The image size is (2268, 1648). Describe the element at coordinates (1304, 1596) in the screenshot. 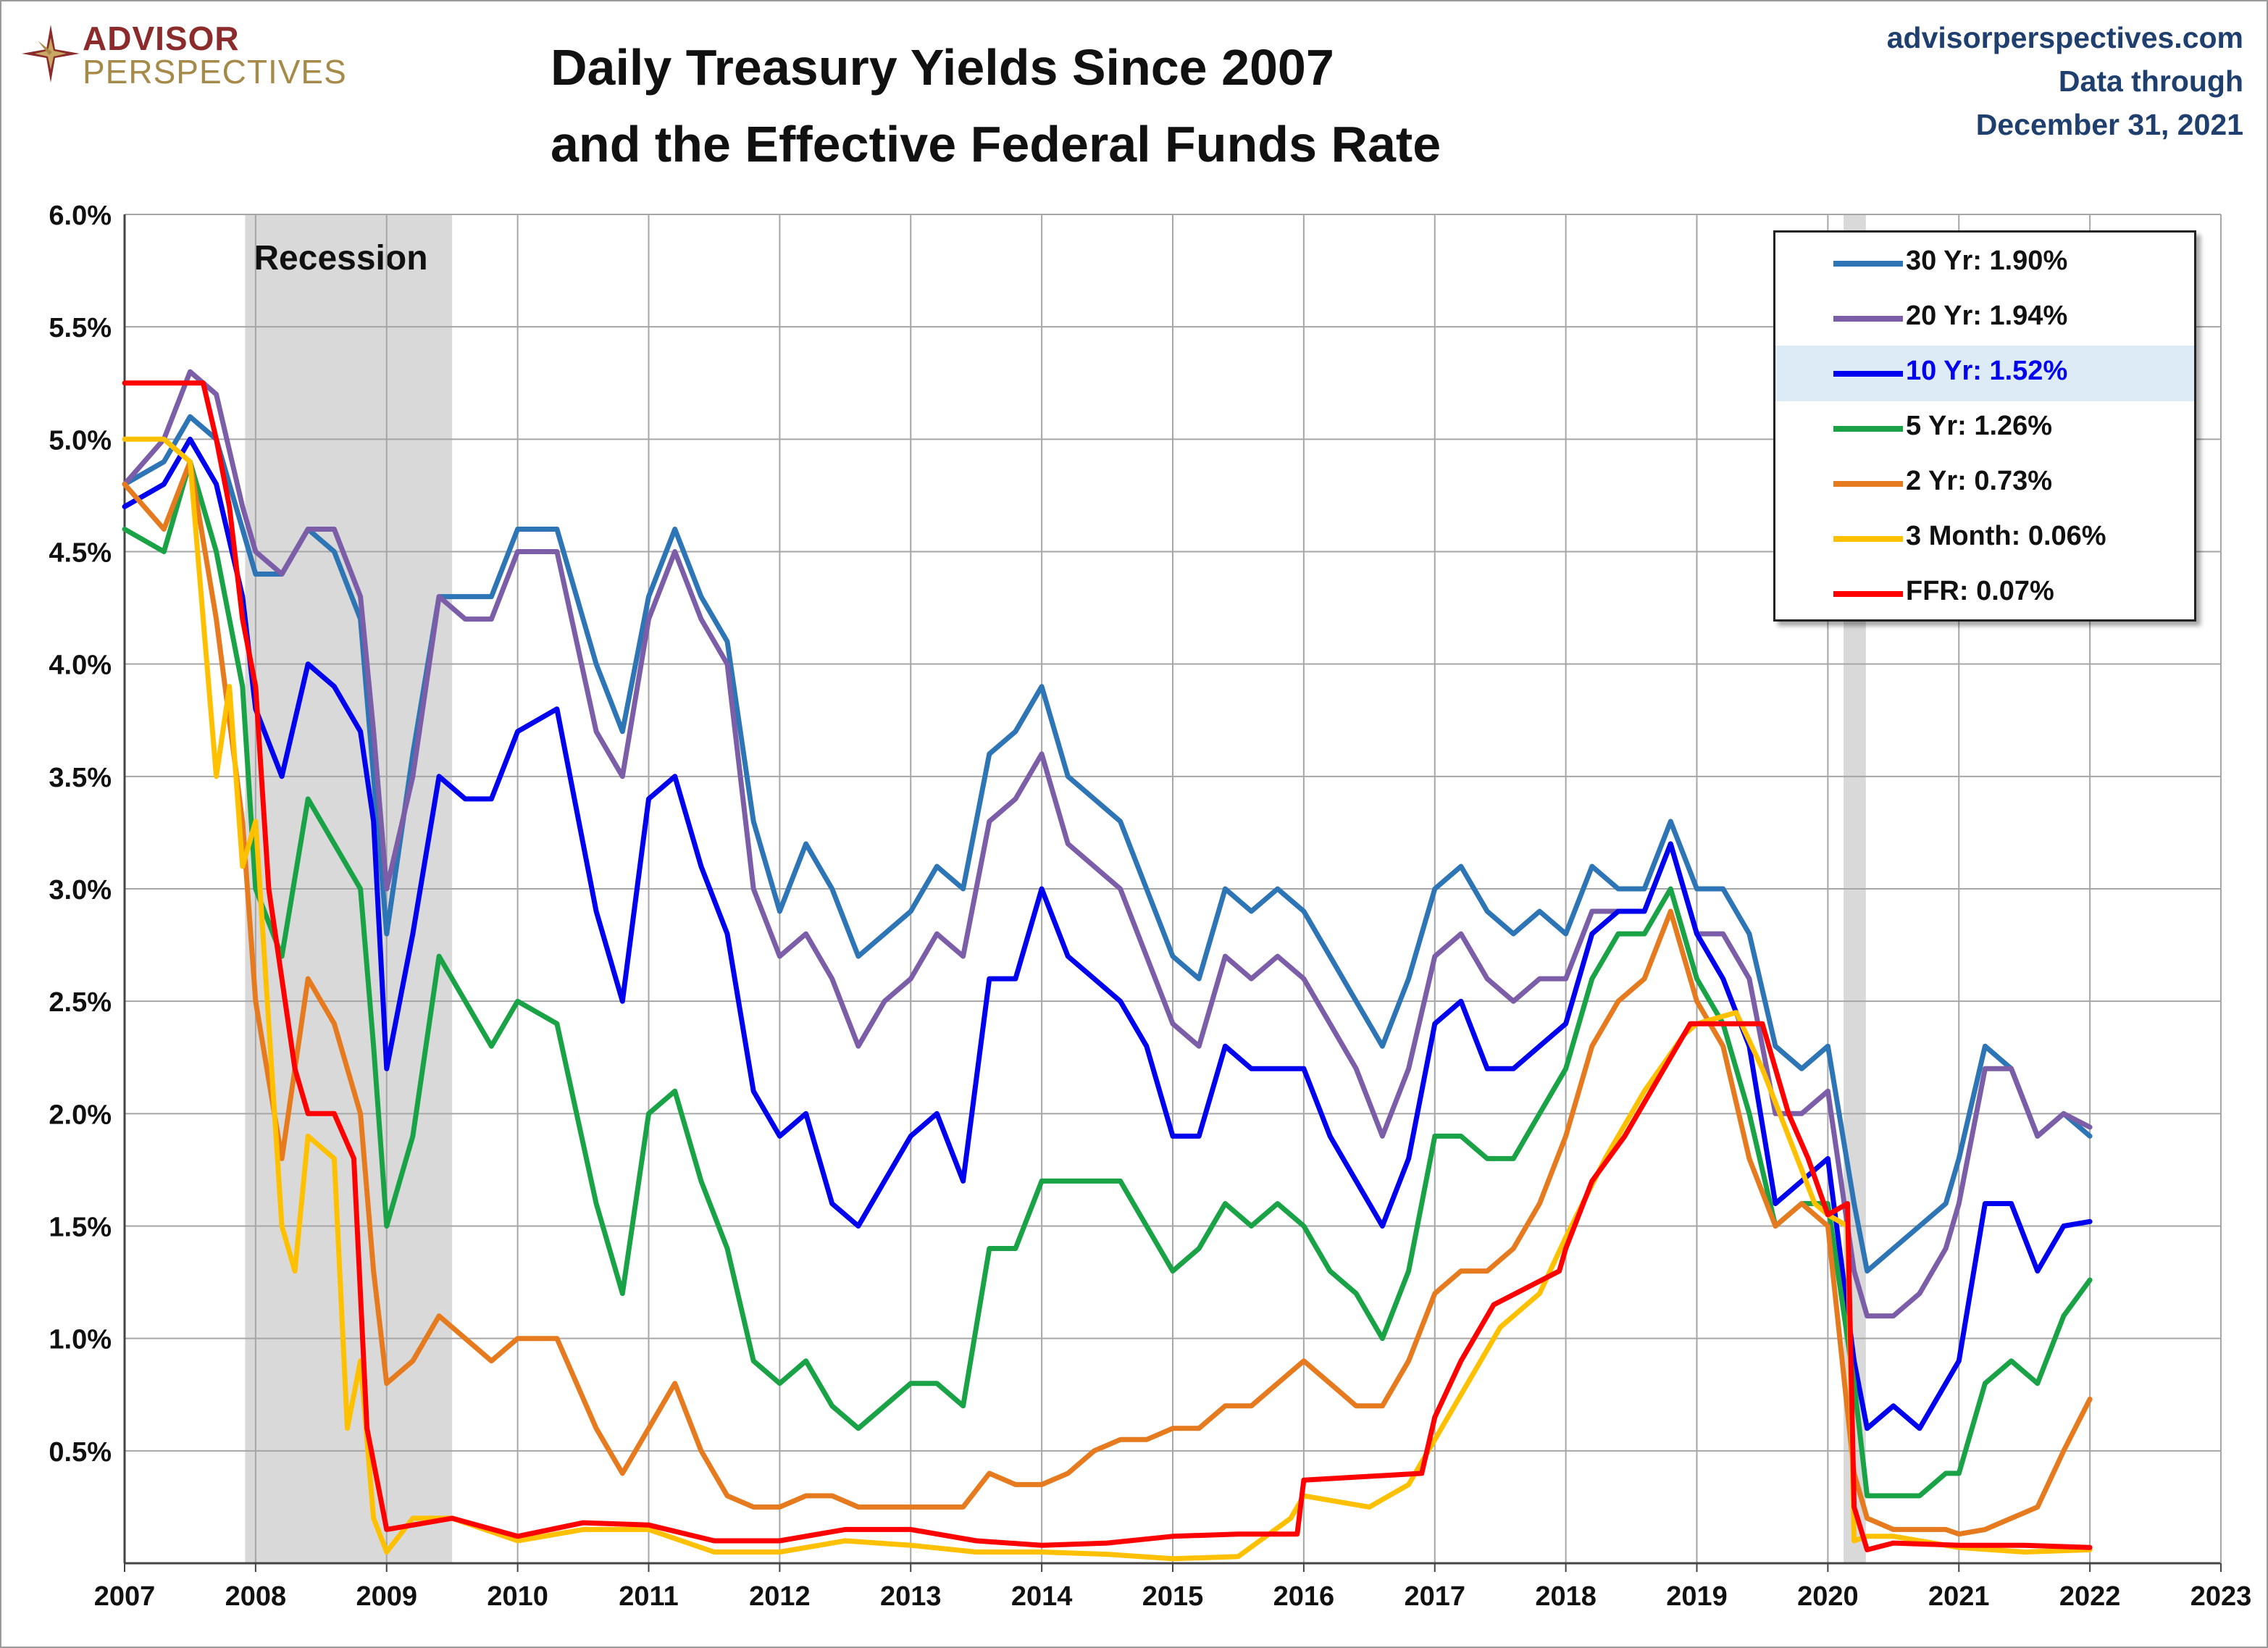

I see `x-tick-label: 2016` at that location.